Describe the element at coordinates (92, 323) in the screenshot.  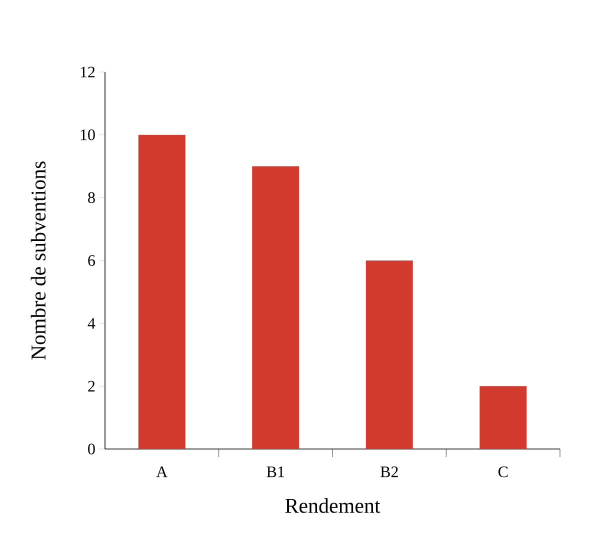
I see `y-tick-label: 4` at that location.